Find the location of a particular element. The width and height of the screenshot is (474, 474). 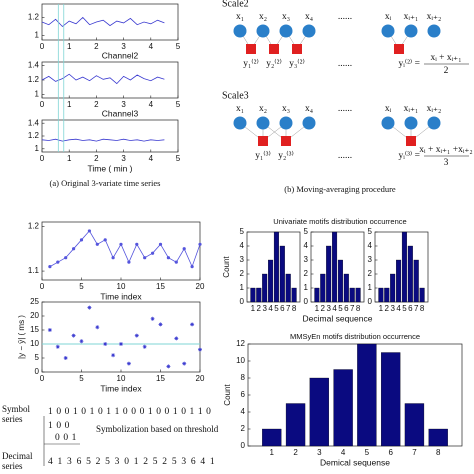

y-tick-label: 12 is located at coordinates (240, 343).